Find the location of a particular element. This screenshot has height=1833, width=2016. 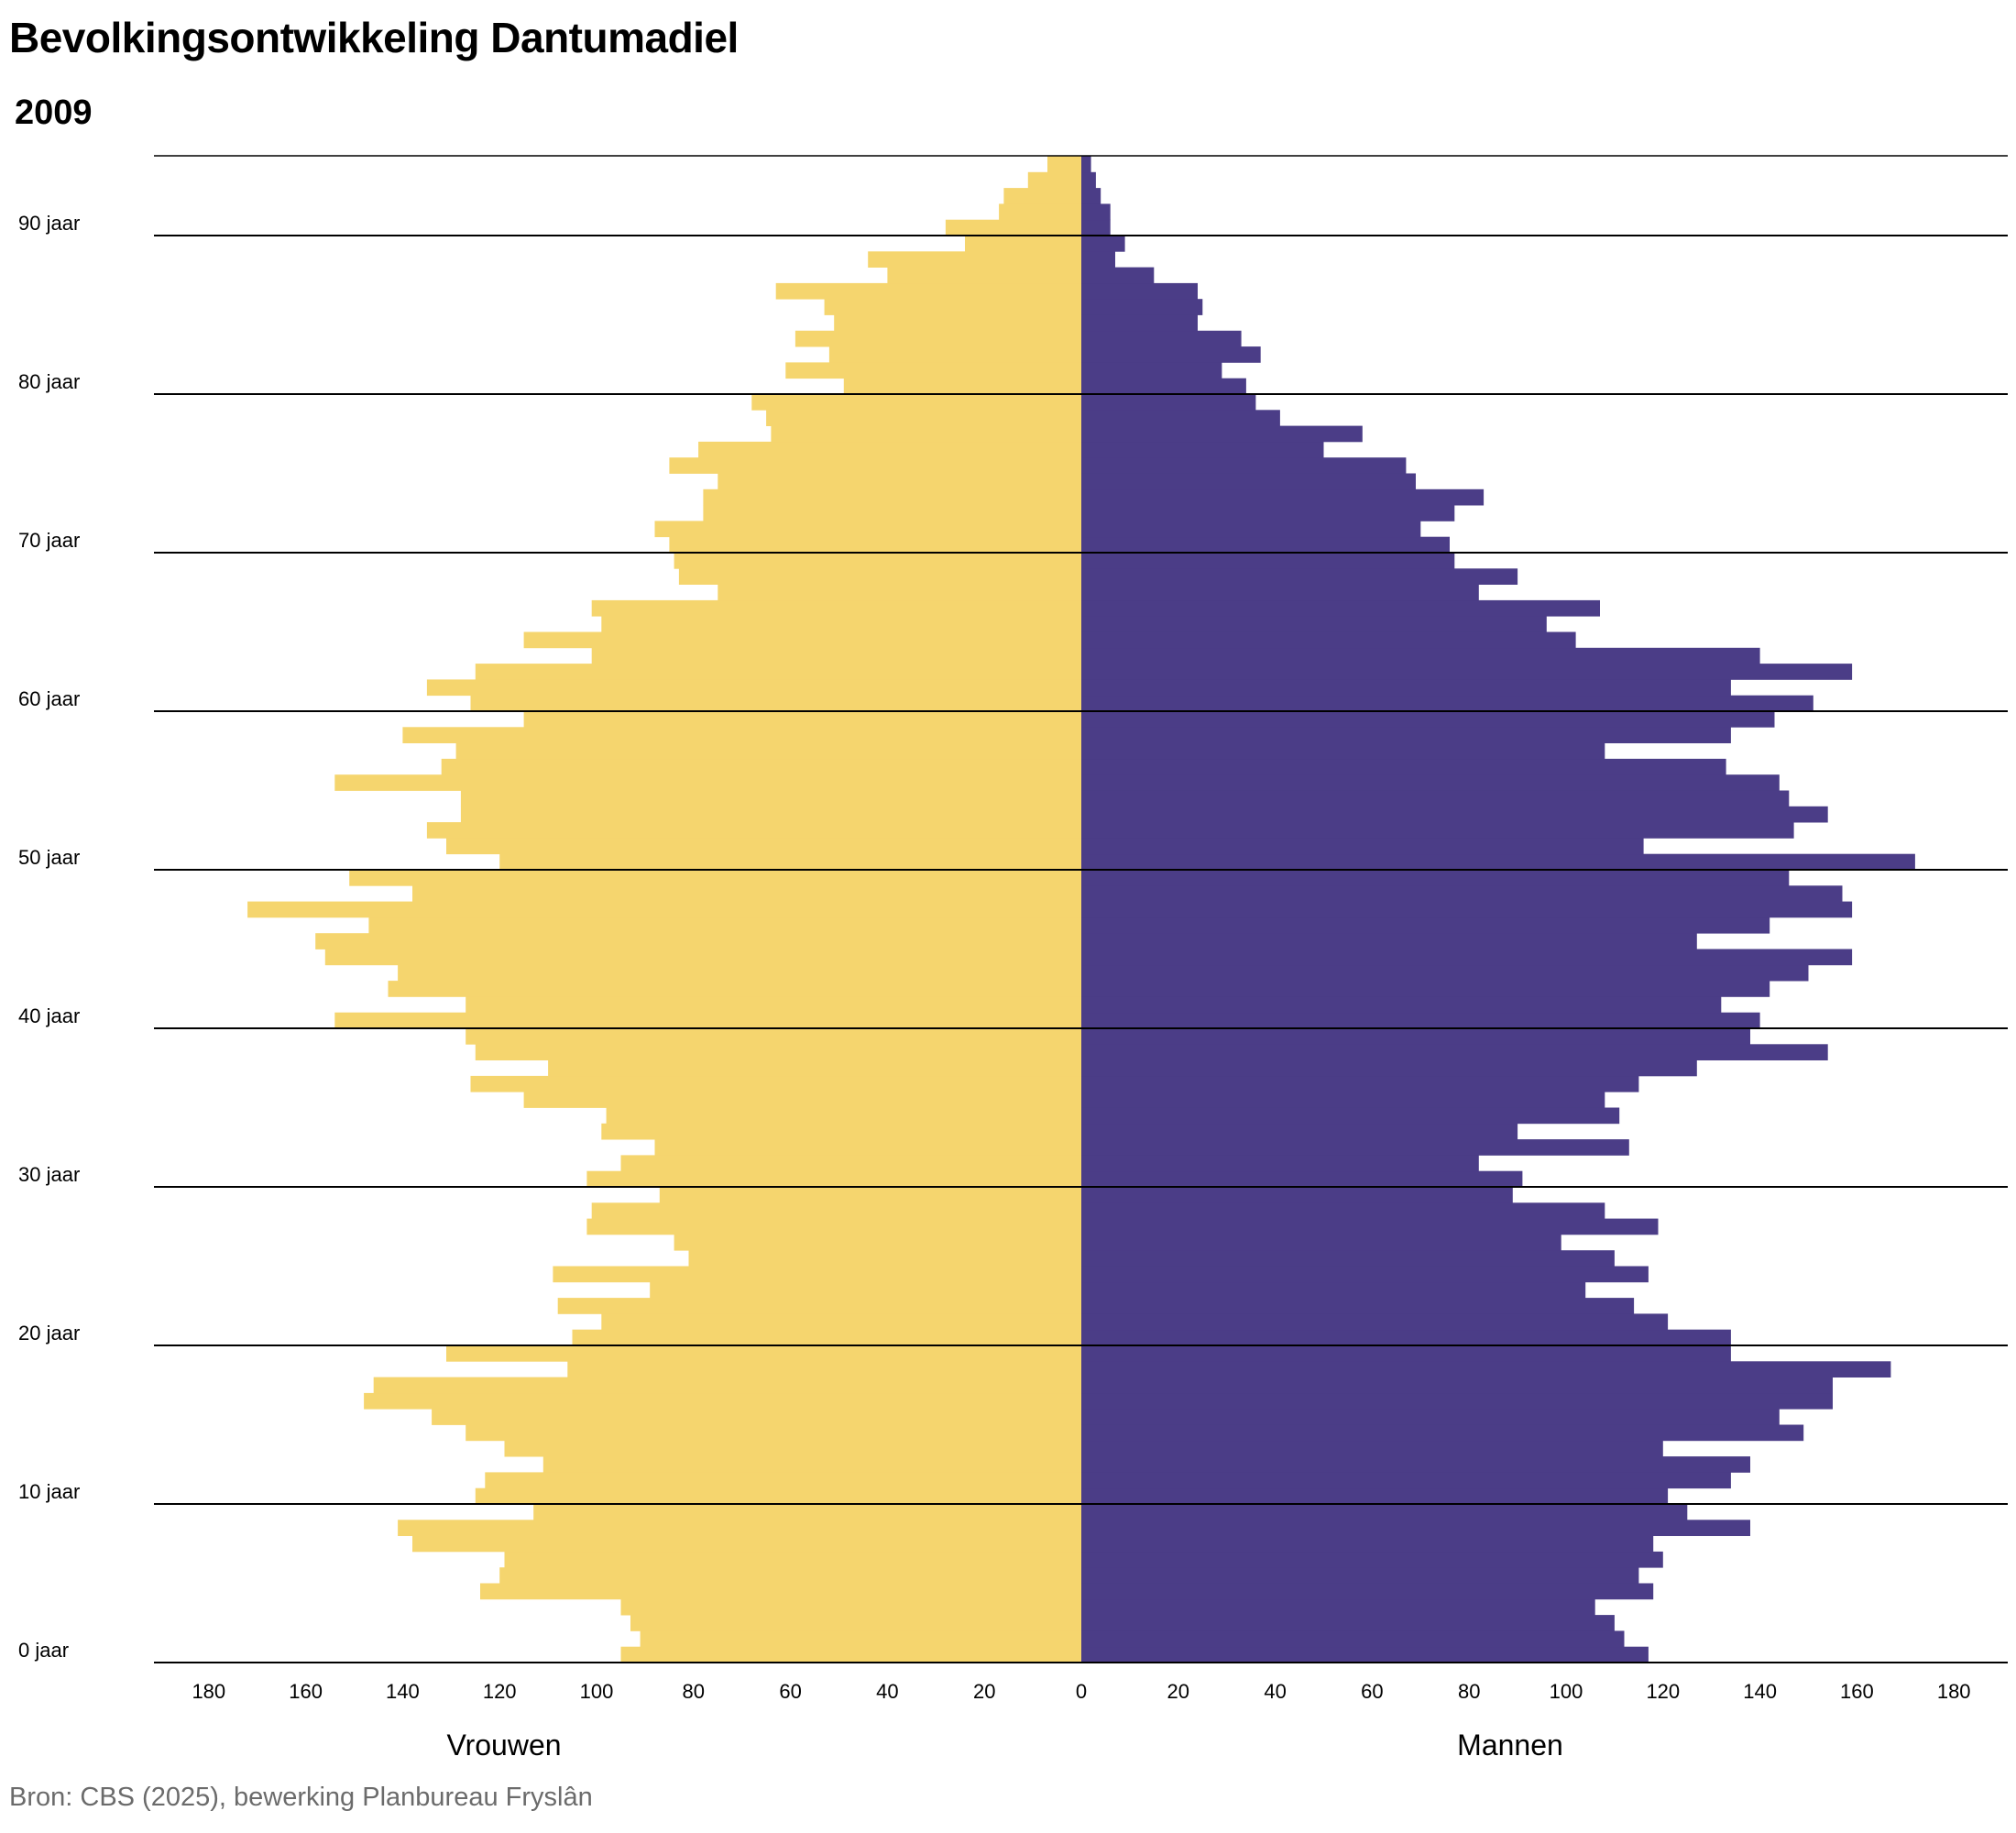

chart-title: Bevolkingsontwikkeling Dantumadiel is located at coordinates (374, 37).